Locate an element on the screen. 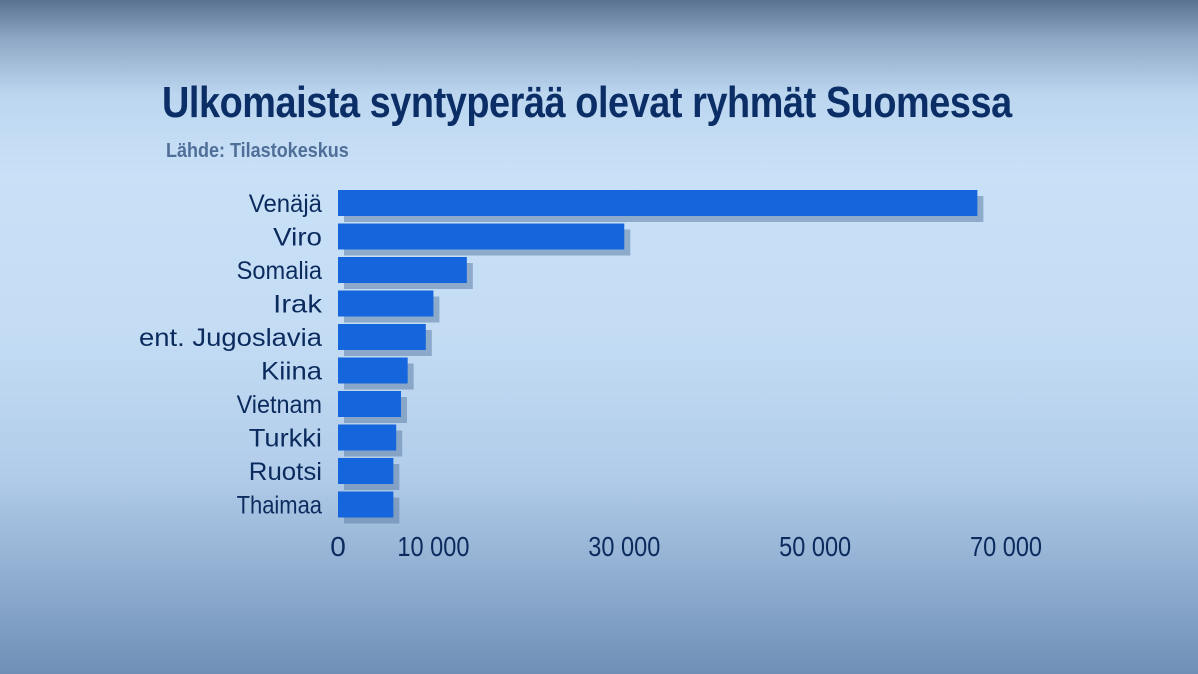 The width and height of the screenshot is (1198, 674). bar-thaimaa is located at coordinates (366, 504).